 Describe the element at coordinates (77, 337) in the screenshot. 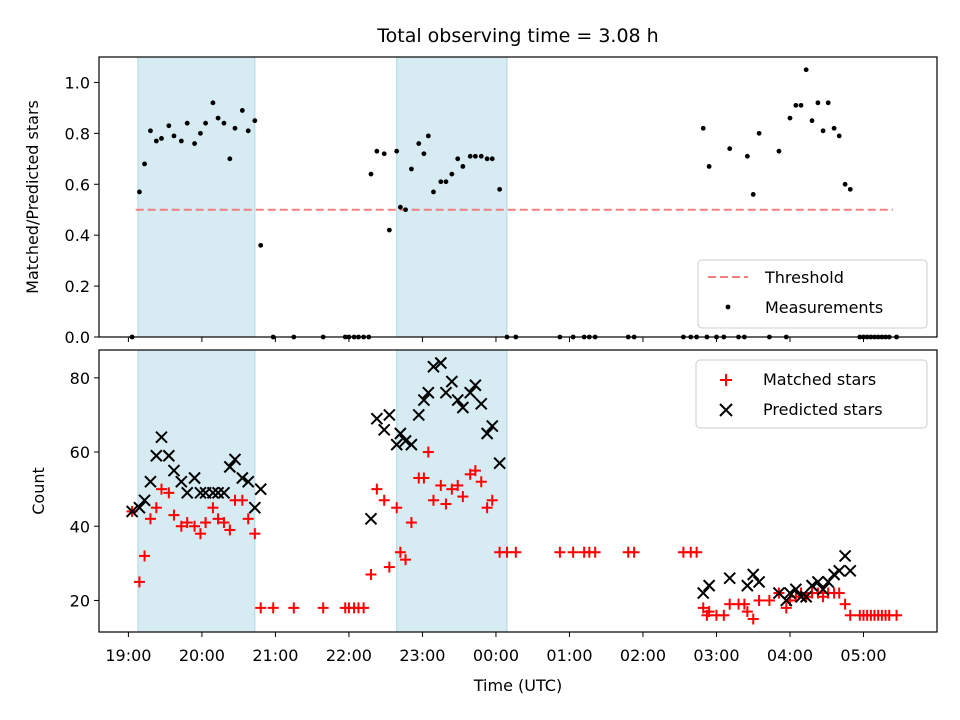

I see `y-tick-label: 0.0` at that location.